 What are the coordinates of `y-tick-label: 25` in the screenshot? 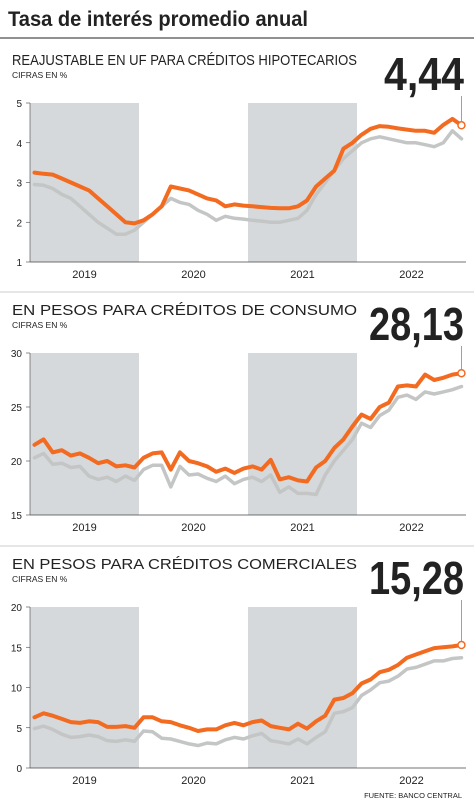 It's located at (17, 408).